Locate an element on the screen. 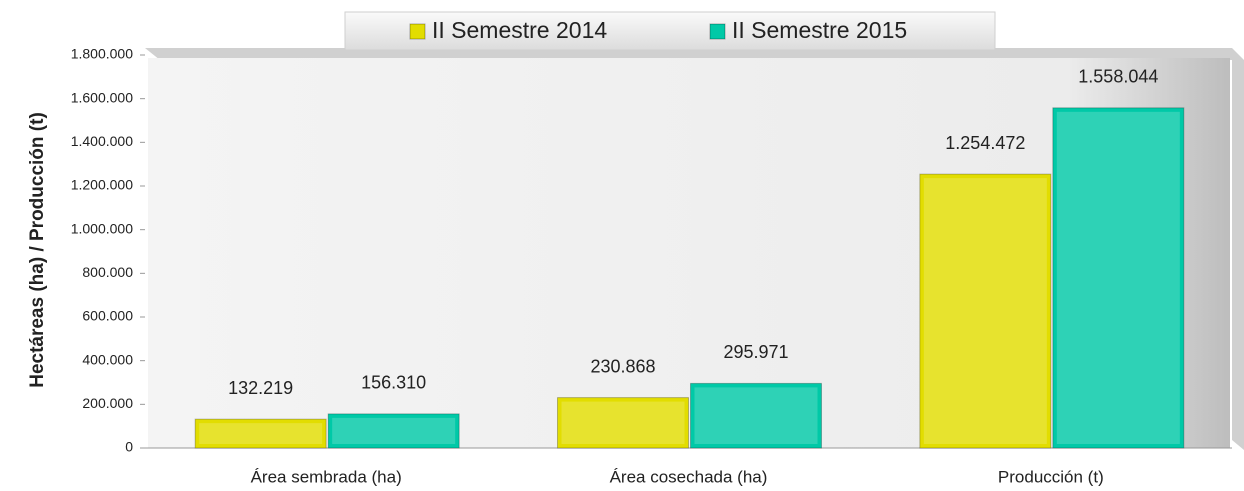 The width and height of the screenshot is (1244, 491). y-tick-label: 1.800.000 is located at coordinates (102, 54).